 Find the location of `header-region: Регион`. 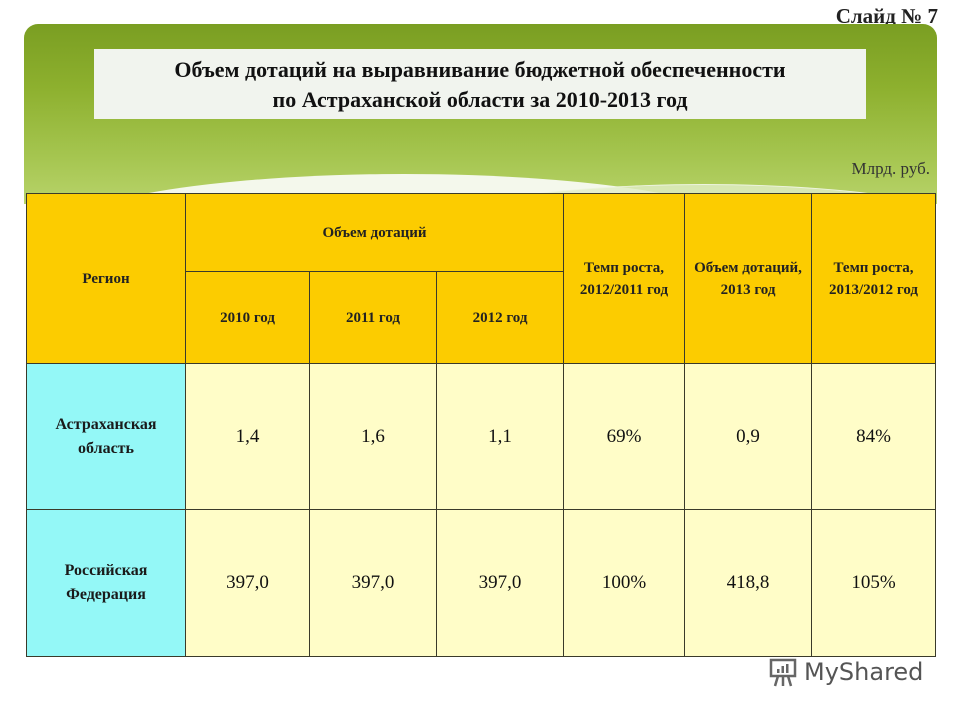

header-region: Регион is located at coordinates (106, 278).